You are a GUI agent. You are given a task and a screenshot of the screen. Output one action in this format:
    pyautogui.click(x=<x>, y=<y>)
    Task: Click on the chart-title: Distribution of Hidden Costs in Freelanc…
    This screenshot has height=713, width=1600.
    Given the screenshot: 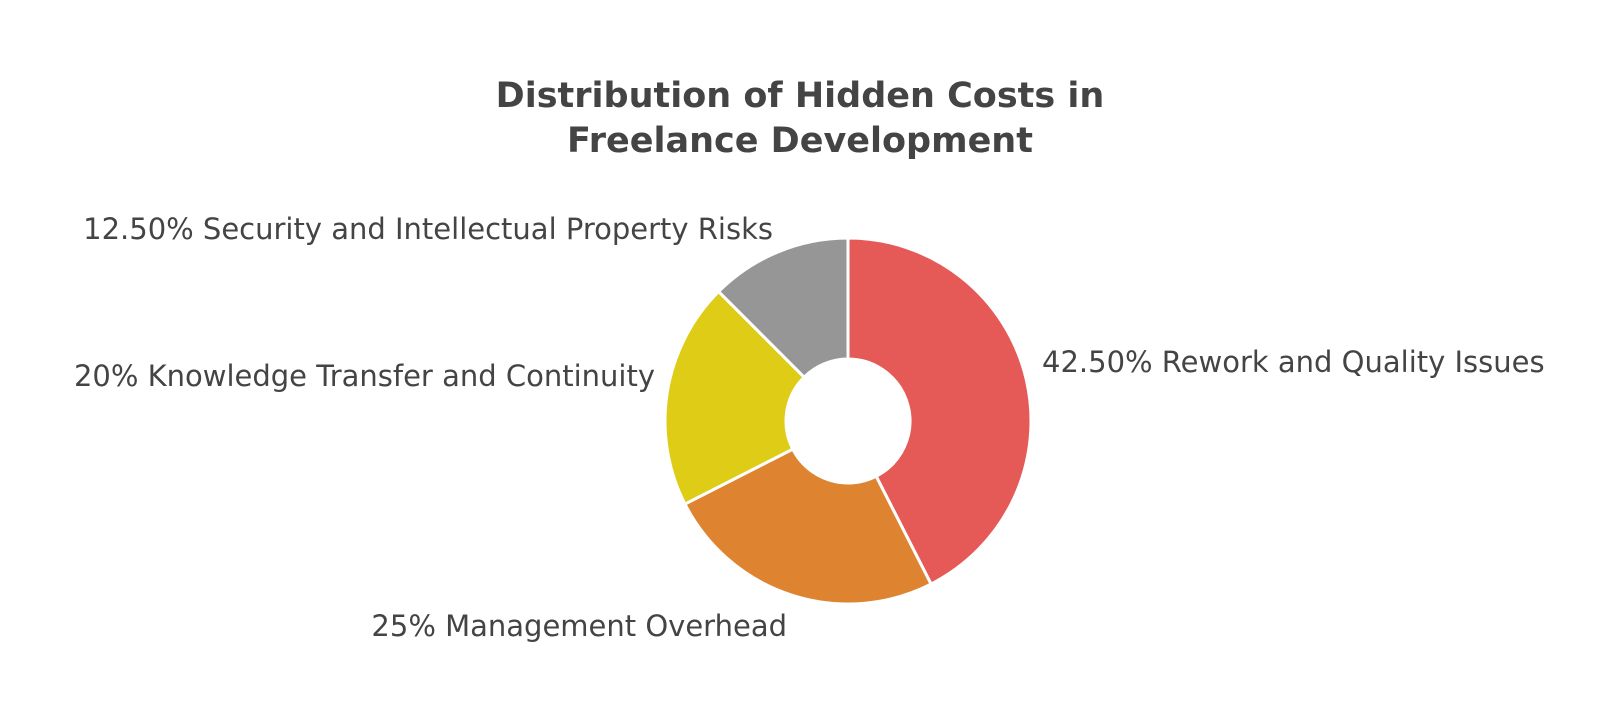 What is the action you would take?
    pyautogui.click(x=800, y=118)
    